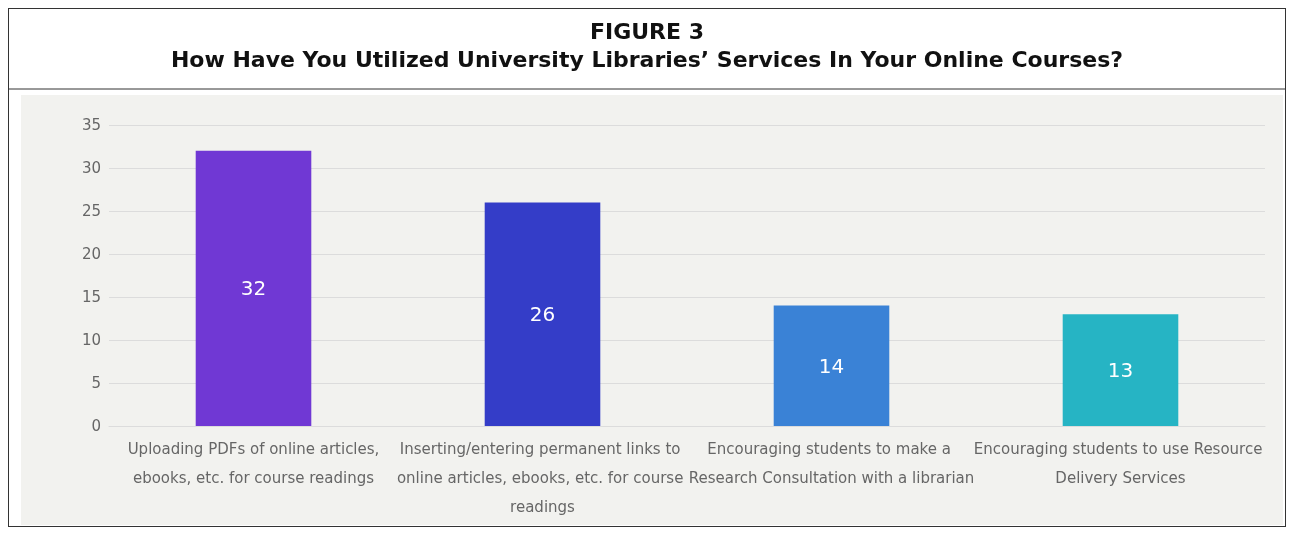 This screenshot has width=1294, height=535. What do you see at coordinates (96, 426) in the screenshot?
I see `y-tick-label: 0` at bounding box center [96, 426].